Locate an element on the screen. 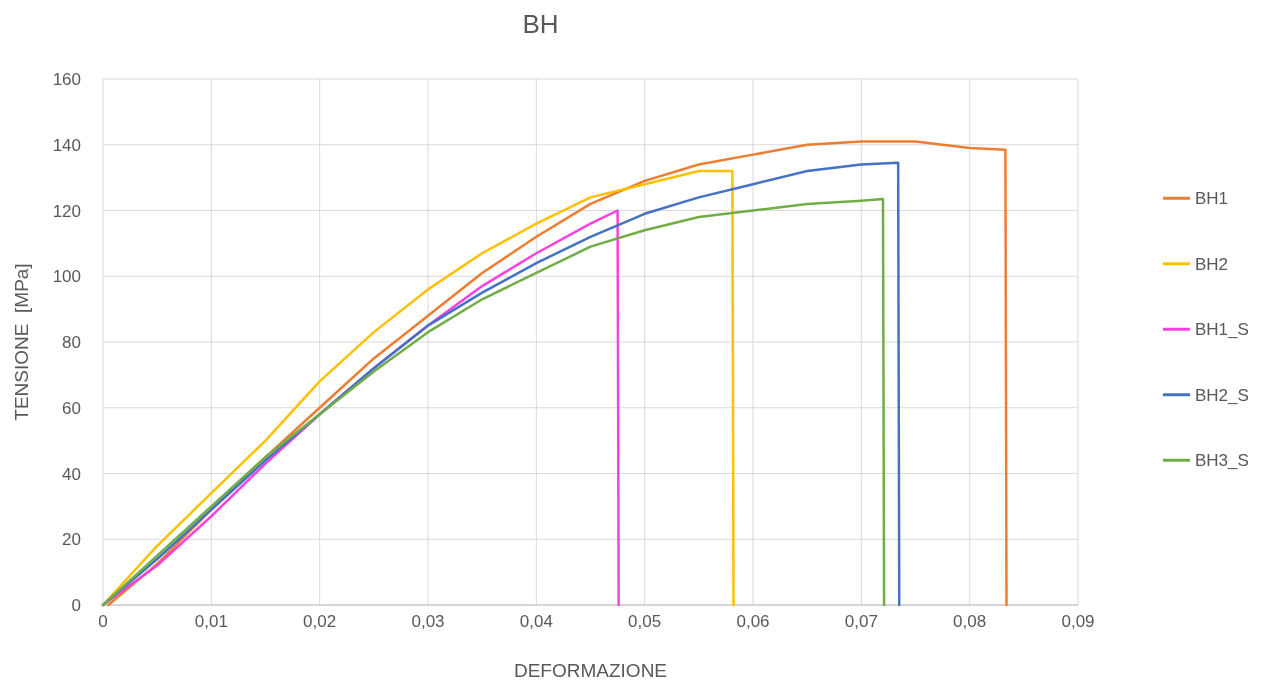 The height and width of the screenshot is (689, 1274). x-tick-label: 0,07 is located at coordinates (861, 621).